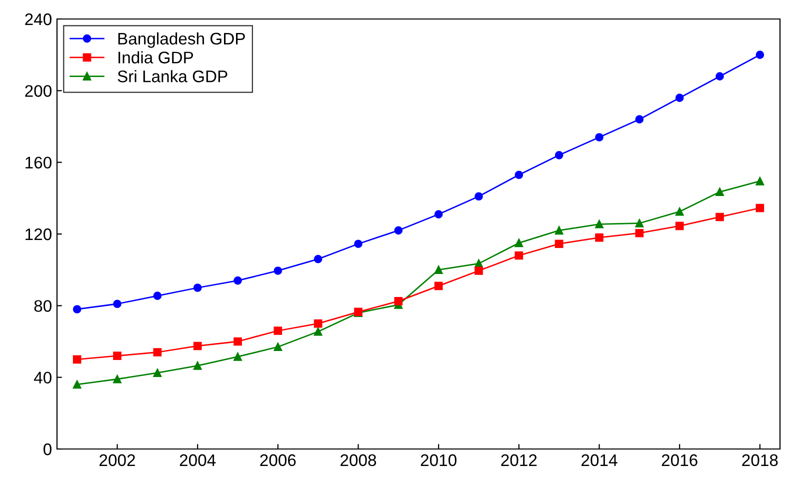 The height and width of the screenshot is (488, 785). What do you see at coordinates (680, 460) in the screenshot?
I see `x-tick-label: 2016` at bounding box center [680, 460].